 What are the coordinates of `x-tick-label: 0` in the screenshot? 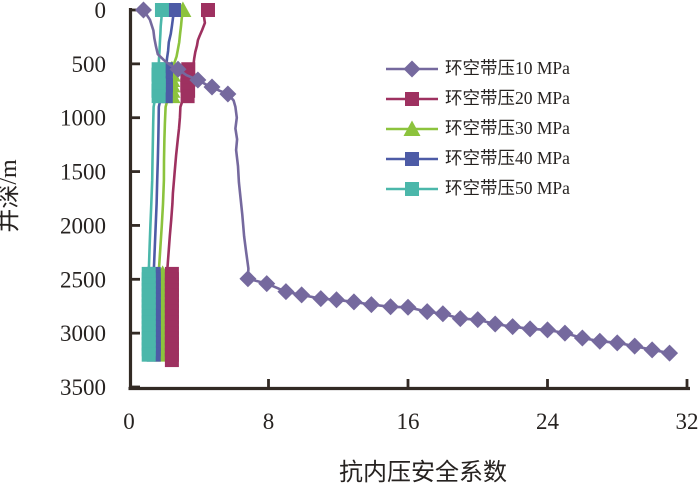 It's located at (129, 421).